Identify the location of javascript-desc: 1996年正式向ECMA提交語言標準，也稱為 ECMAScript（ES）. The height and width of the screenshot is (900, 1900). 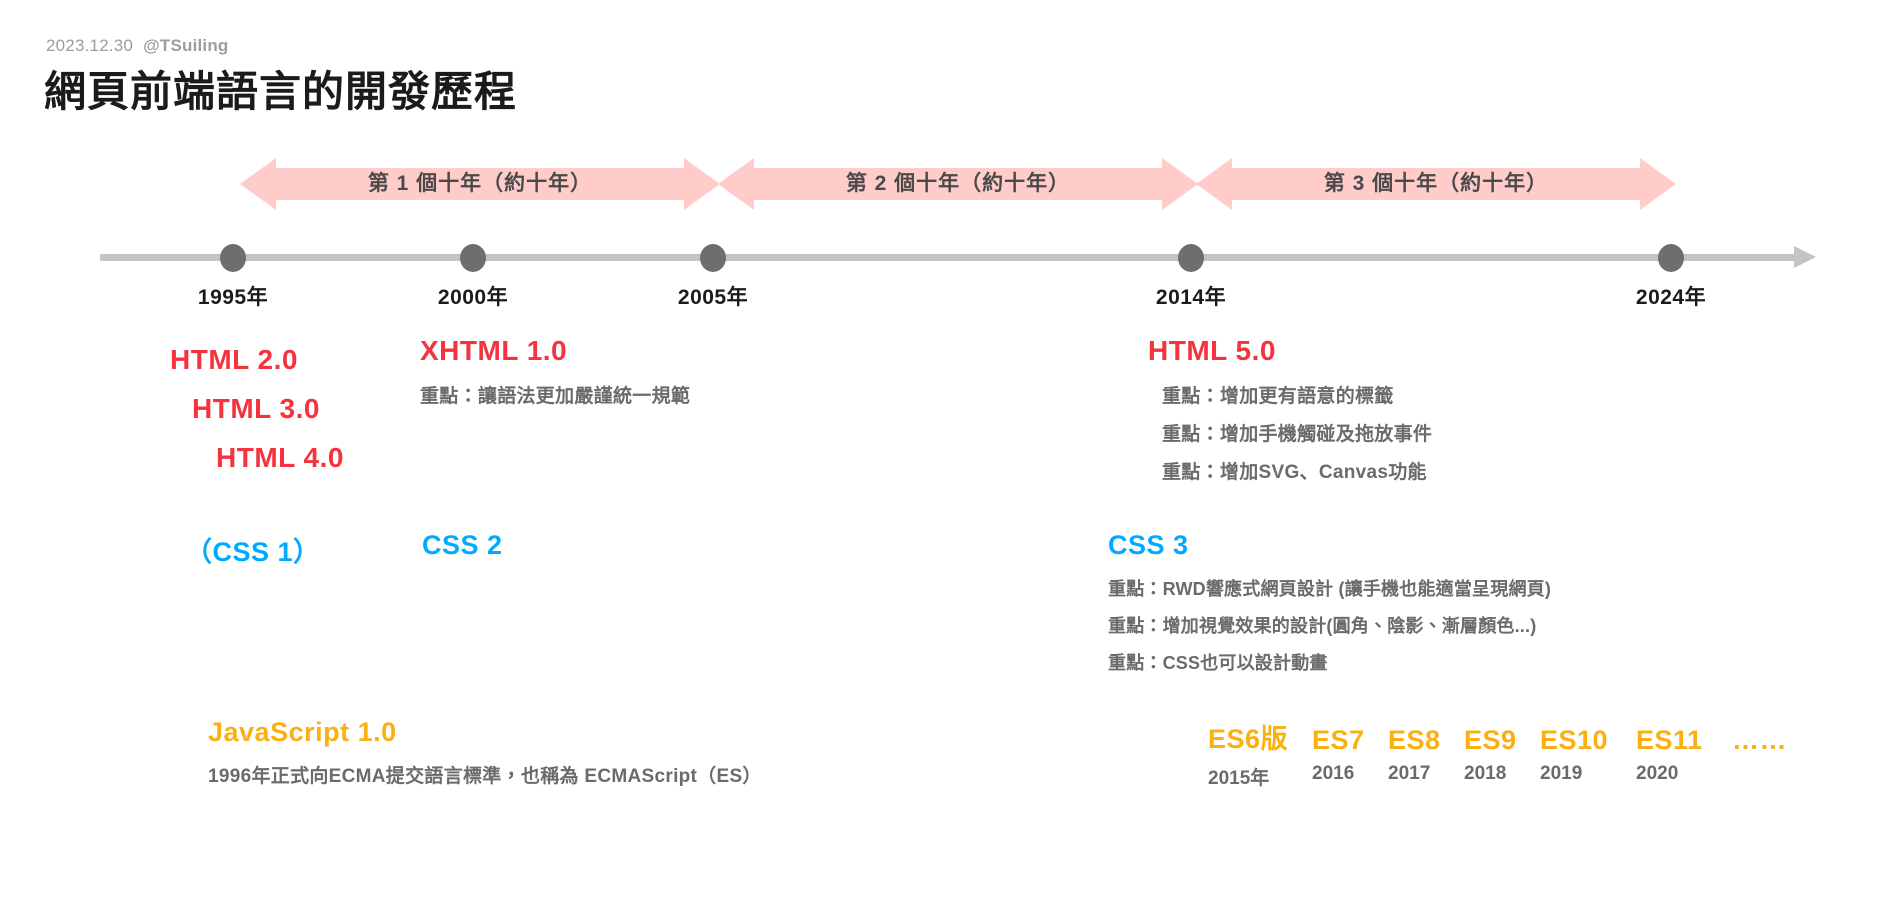
(485, 776).